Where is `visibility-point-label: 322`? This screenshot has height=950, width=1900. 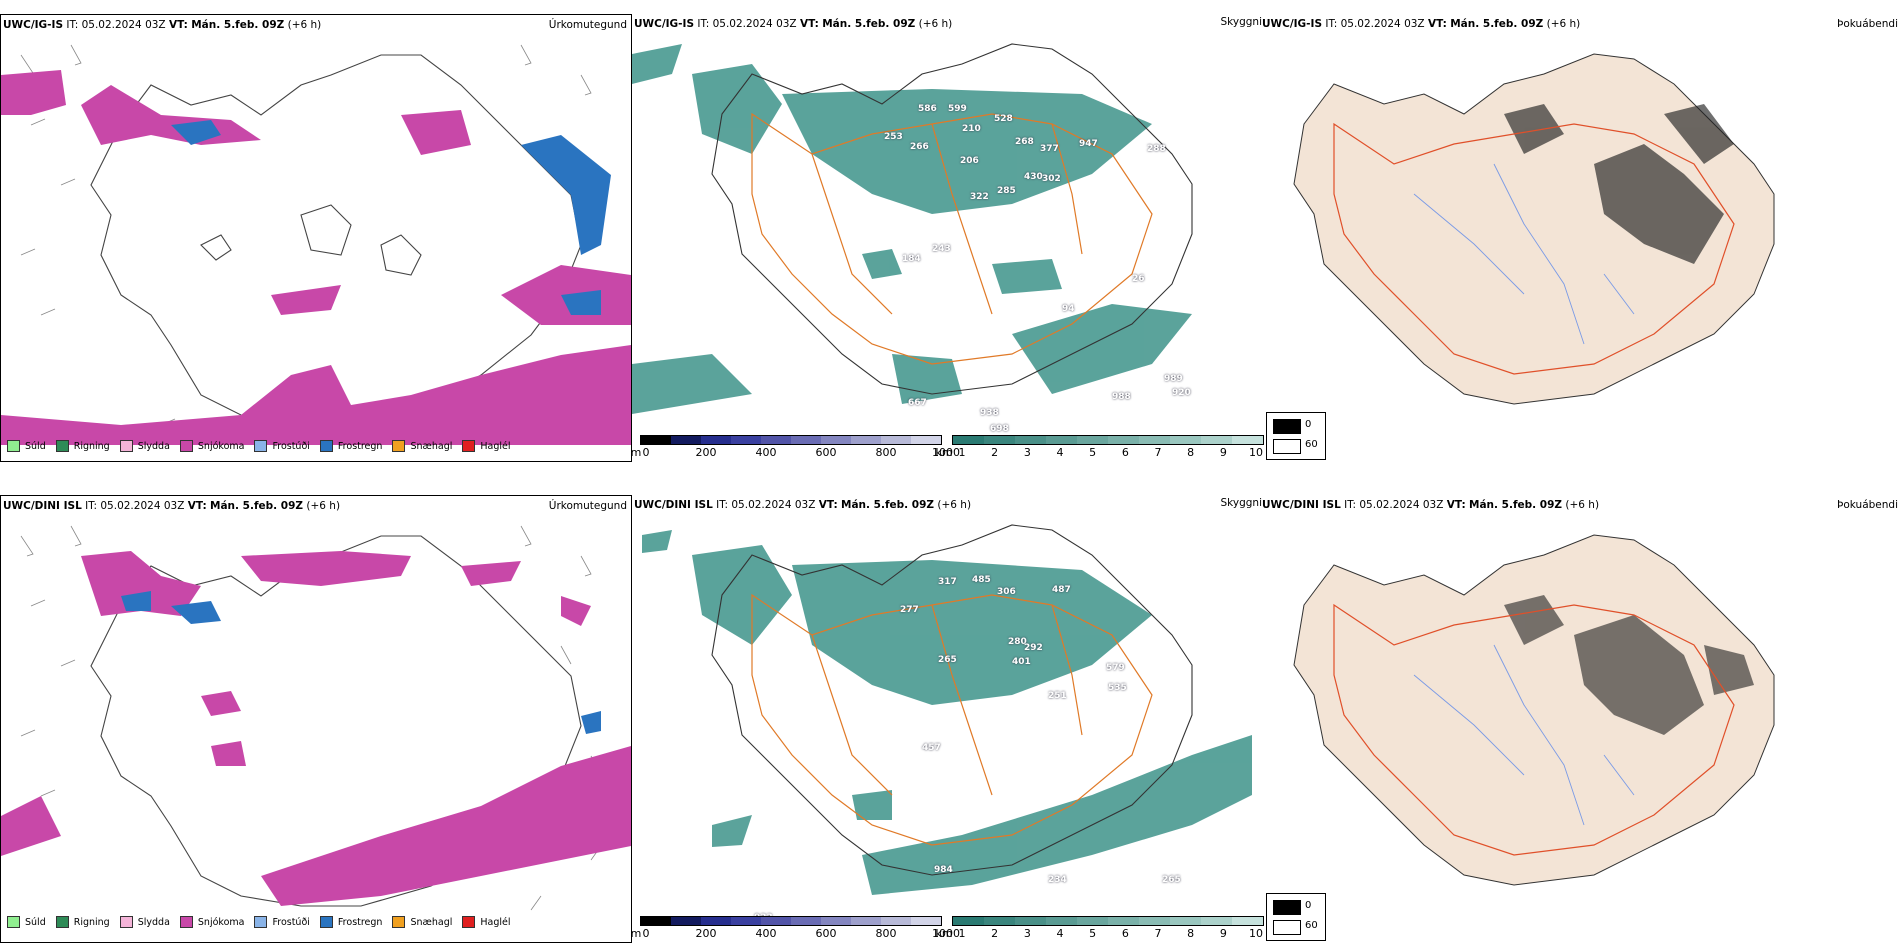
visibility-point-label: 322 is located at coordinates (979, 197).